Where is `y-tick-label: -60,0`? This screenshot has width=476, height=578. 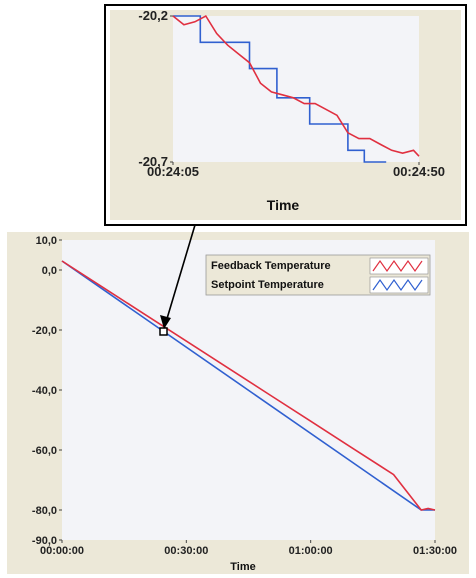 y-tick-label: -60,0 is located at coordinates (44, 451).